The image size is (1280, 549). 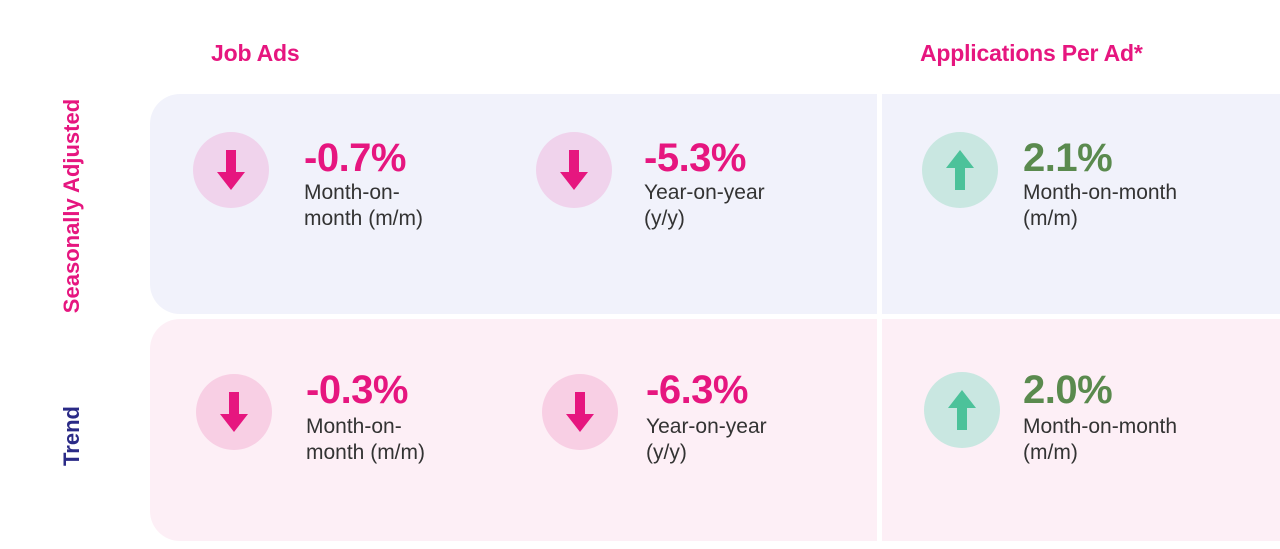 I want to click on metric-label-trend-apps-mm: Month-on-month (m/m), so click(x=1100, y=439).